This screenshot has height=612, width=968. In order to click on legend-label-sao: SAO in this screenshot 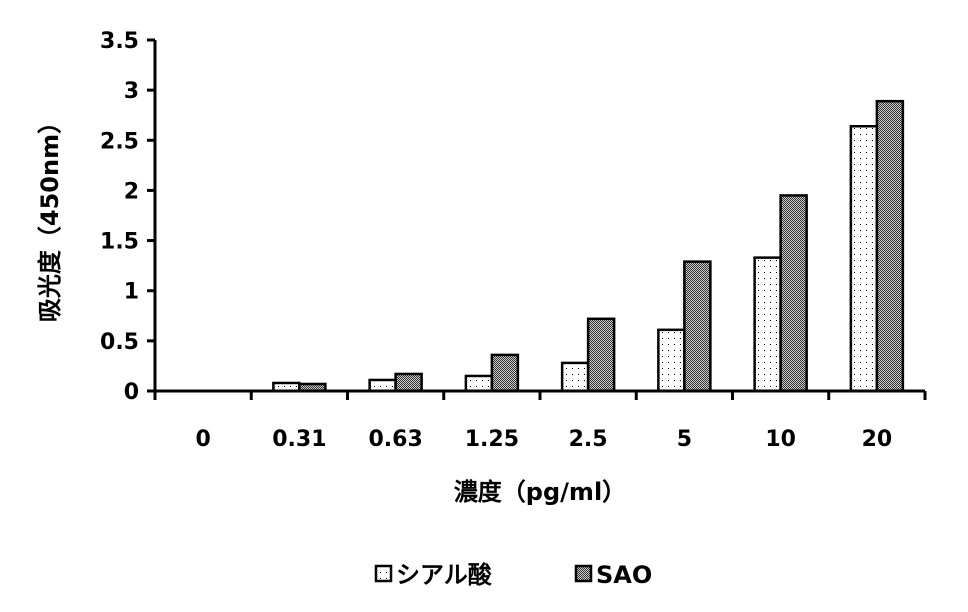, I will do `click(624, 575)`.